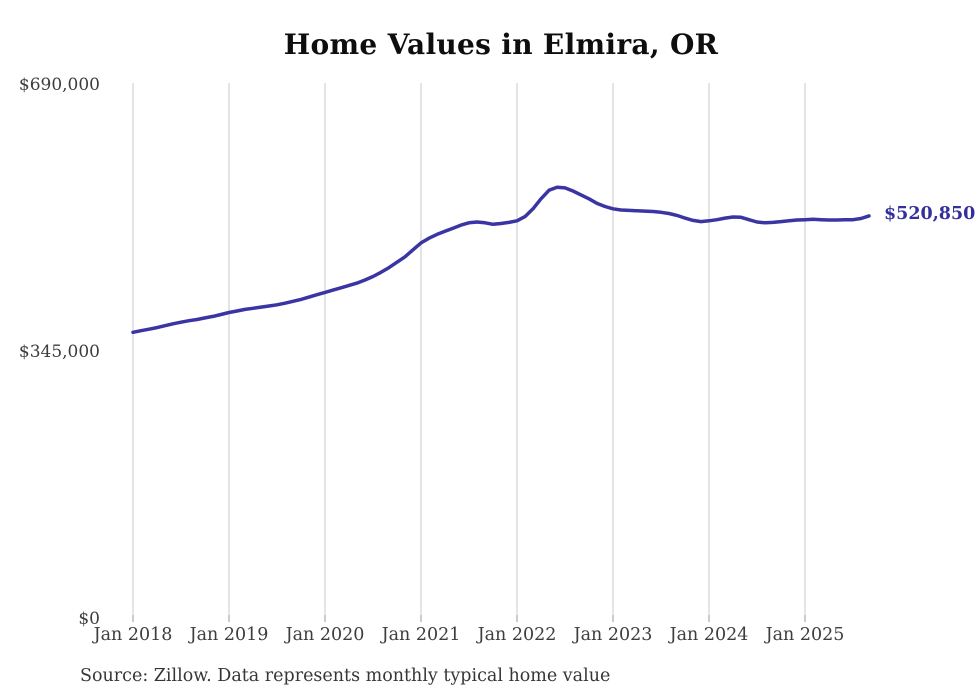 This screenshot has width=980, height=699. Describe the element at coordinates (325, 635) in the screenshot. I see `x-tick-label: Jan 2020` at that location.